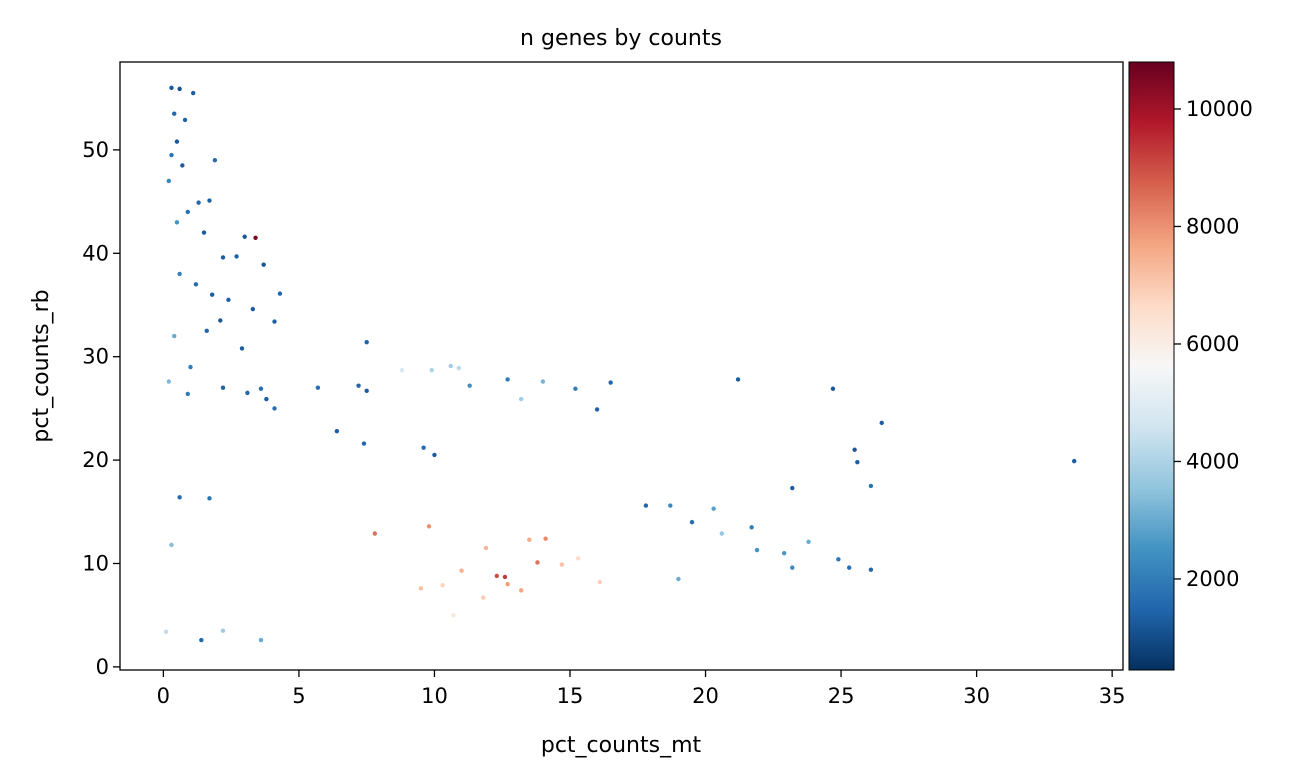 The image size is (1310, 779). Describe the element at coordinates (621, 745) in the screenshot. I see `x-axis-label: pct_counts_mt` at that location.